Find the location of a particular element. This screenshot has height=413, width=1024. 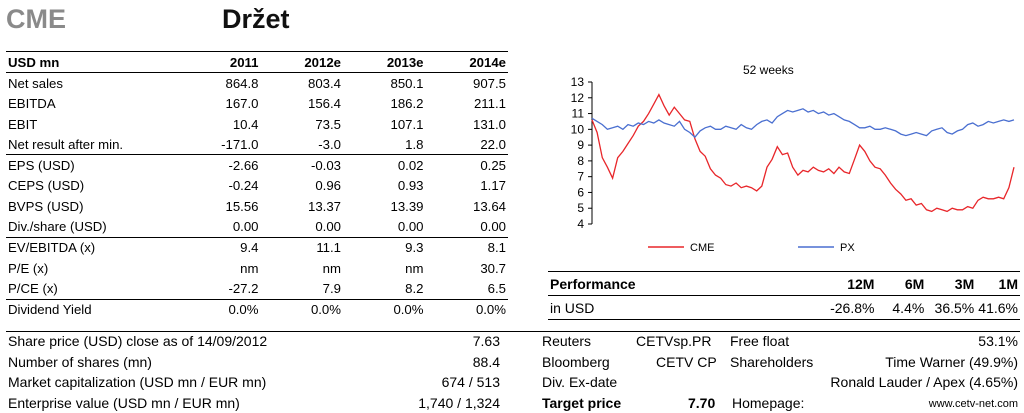

row-label: EV/EBITDA (x) is located at coordinates (92, 247).